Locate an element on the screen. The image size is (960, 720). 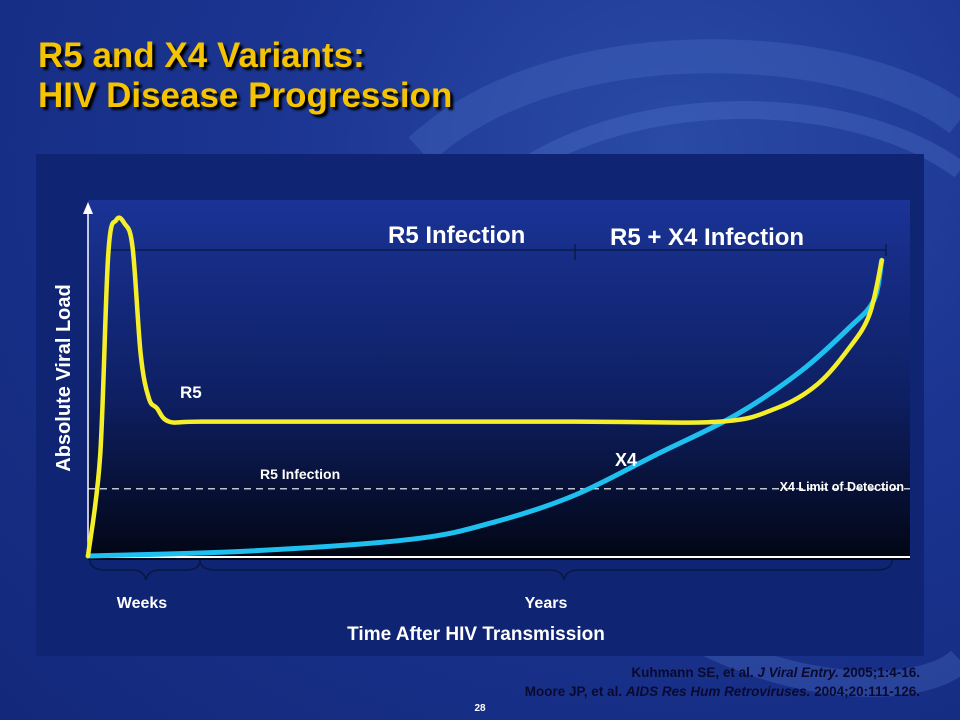
title-line-1: R5 and X4 Variants: is located at coordinates (201, 55).